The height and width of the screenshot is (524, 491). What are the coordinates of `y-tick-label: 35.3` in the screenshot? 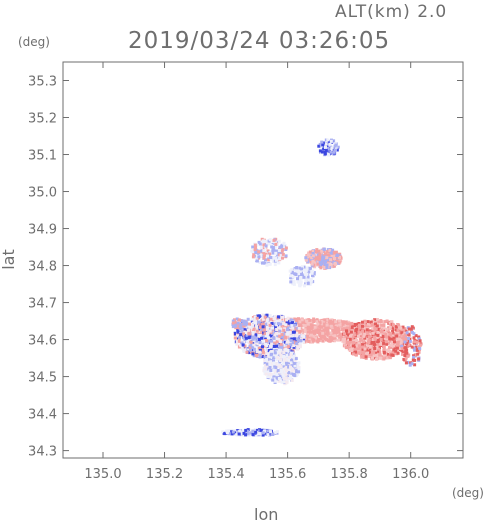 It's located at (42, 82).